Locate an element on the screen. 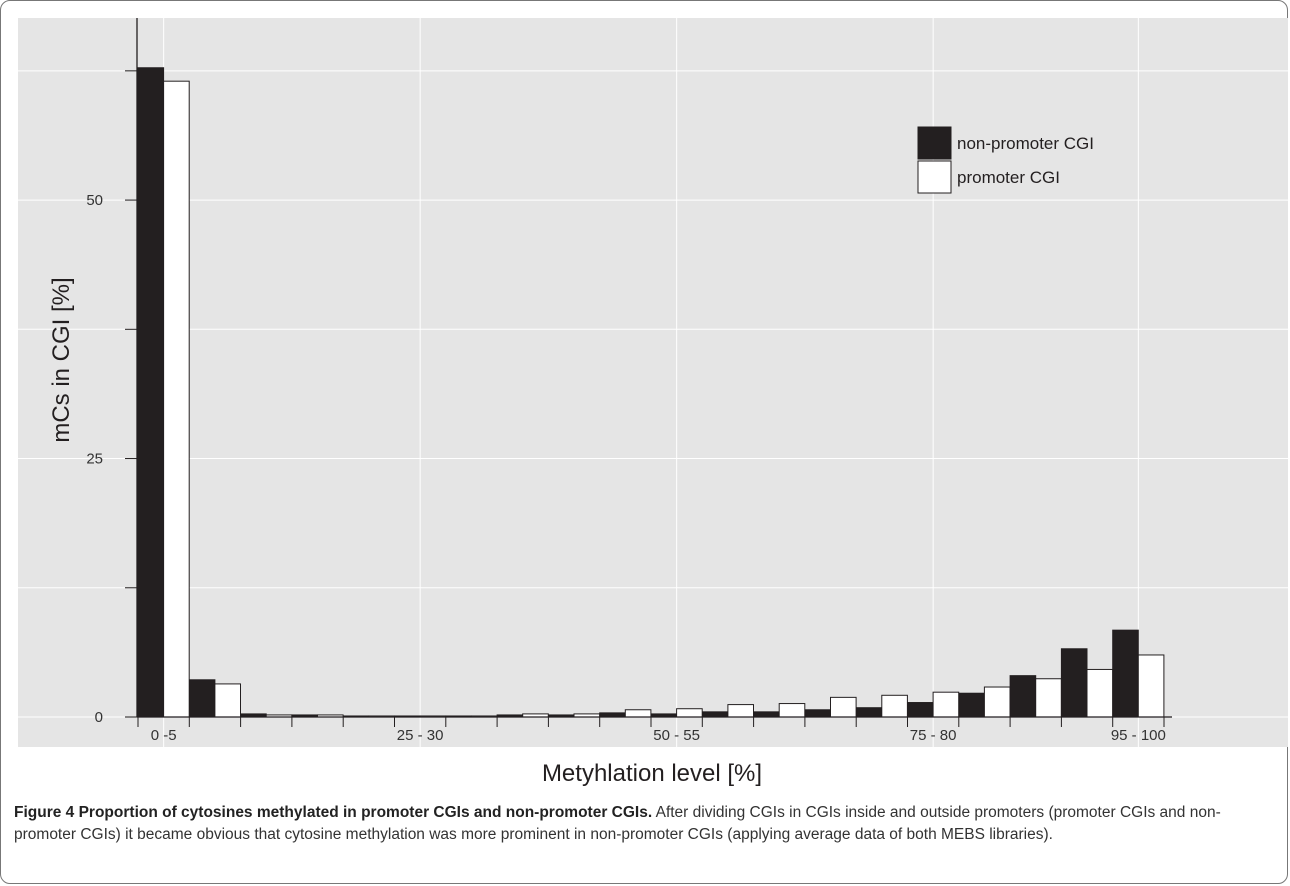 The image size is (1290, 886). y-axis-title: mCs in CGI [%] is located at coordinates (61, 359).